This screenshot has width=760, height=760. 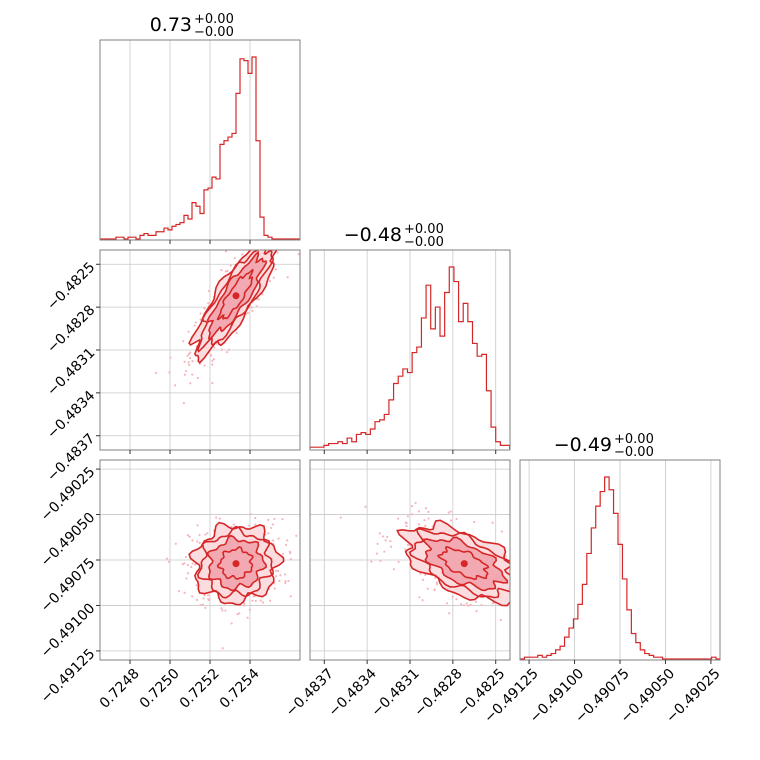 I want to click on contour-line-2sigma, so click(x=236, y=563).